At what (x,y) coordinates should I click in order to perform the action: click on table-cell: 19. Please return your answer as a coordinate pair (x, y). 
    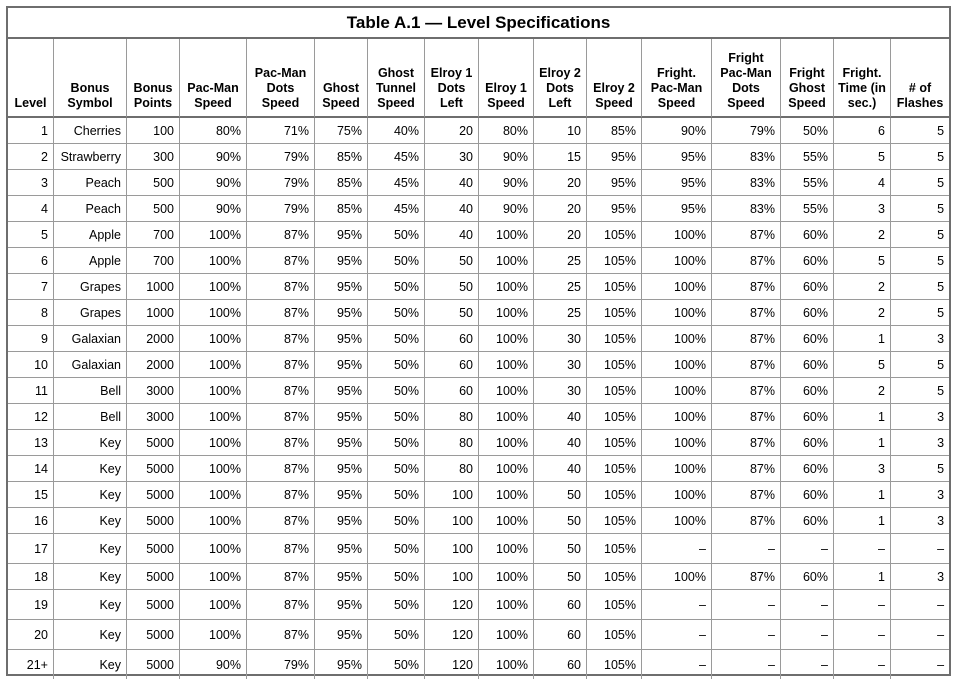
    Looking at the image, I should click on (31, 605).